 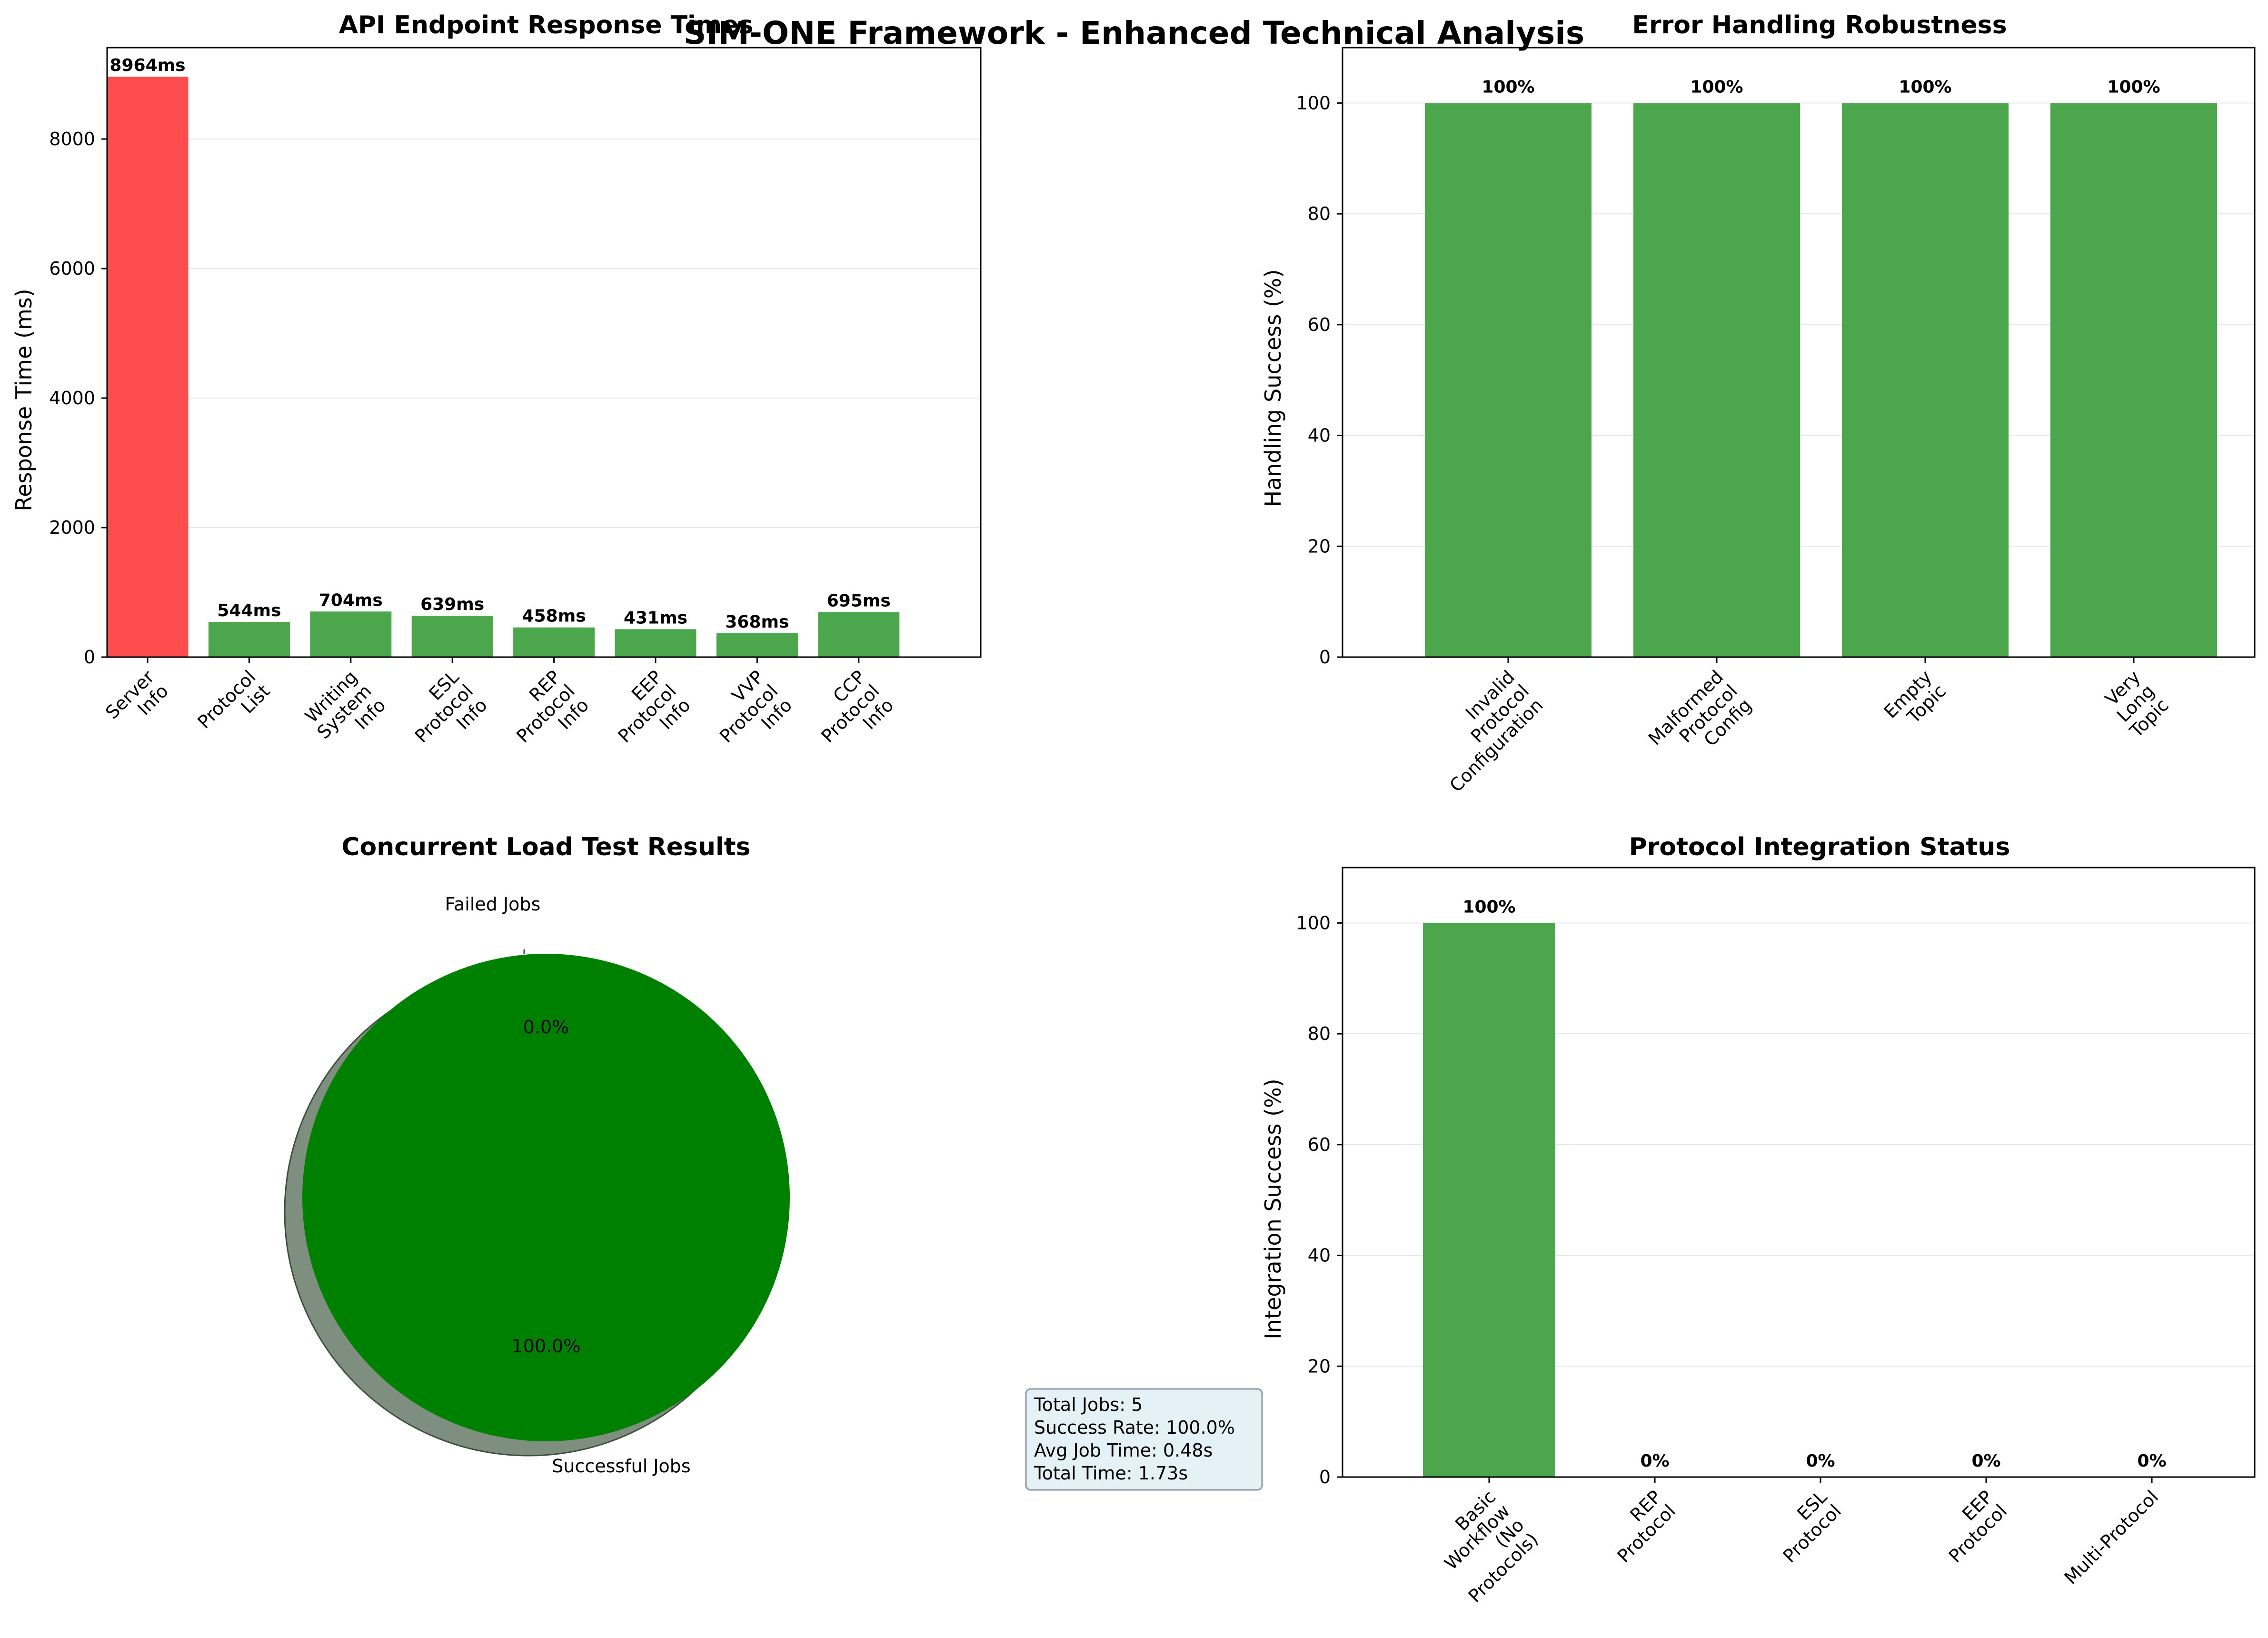 What do you see at coordinates (72, 527) in the screenshot?
I see `response-times-ytick-label: 2000` at bounding box center [72, 527].